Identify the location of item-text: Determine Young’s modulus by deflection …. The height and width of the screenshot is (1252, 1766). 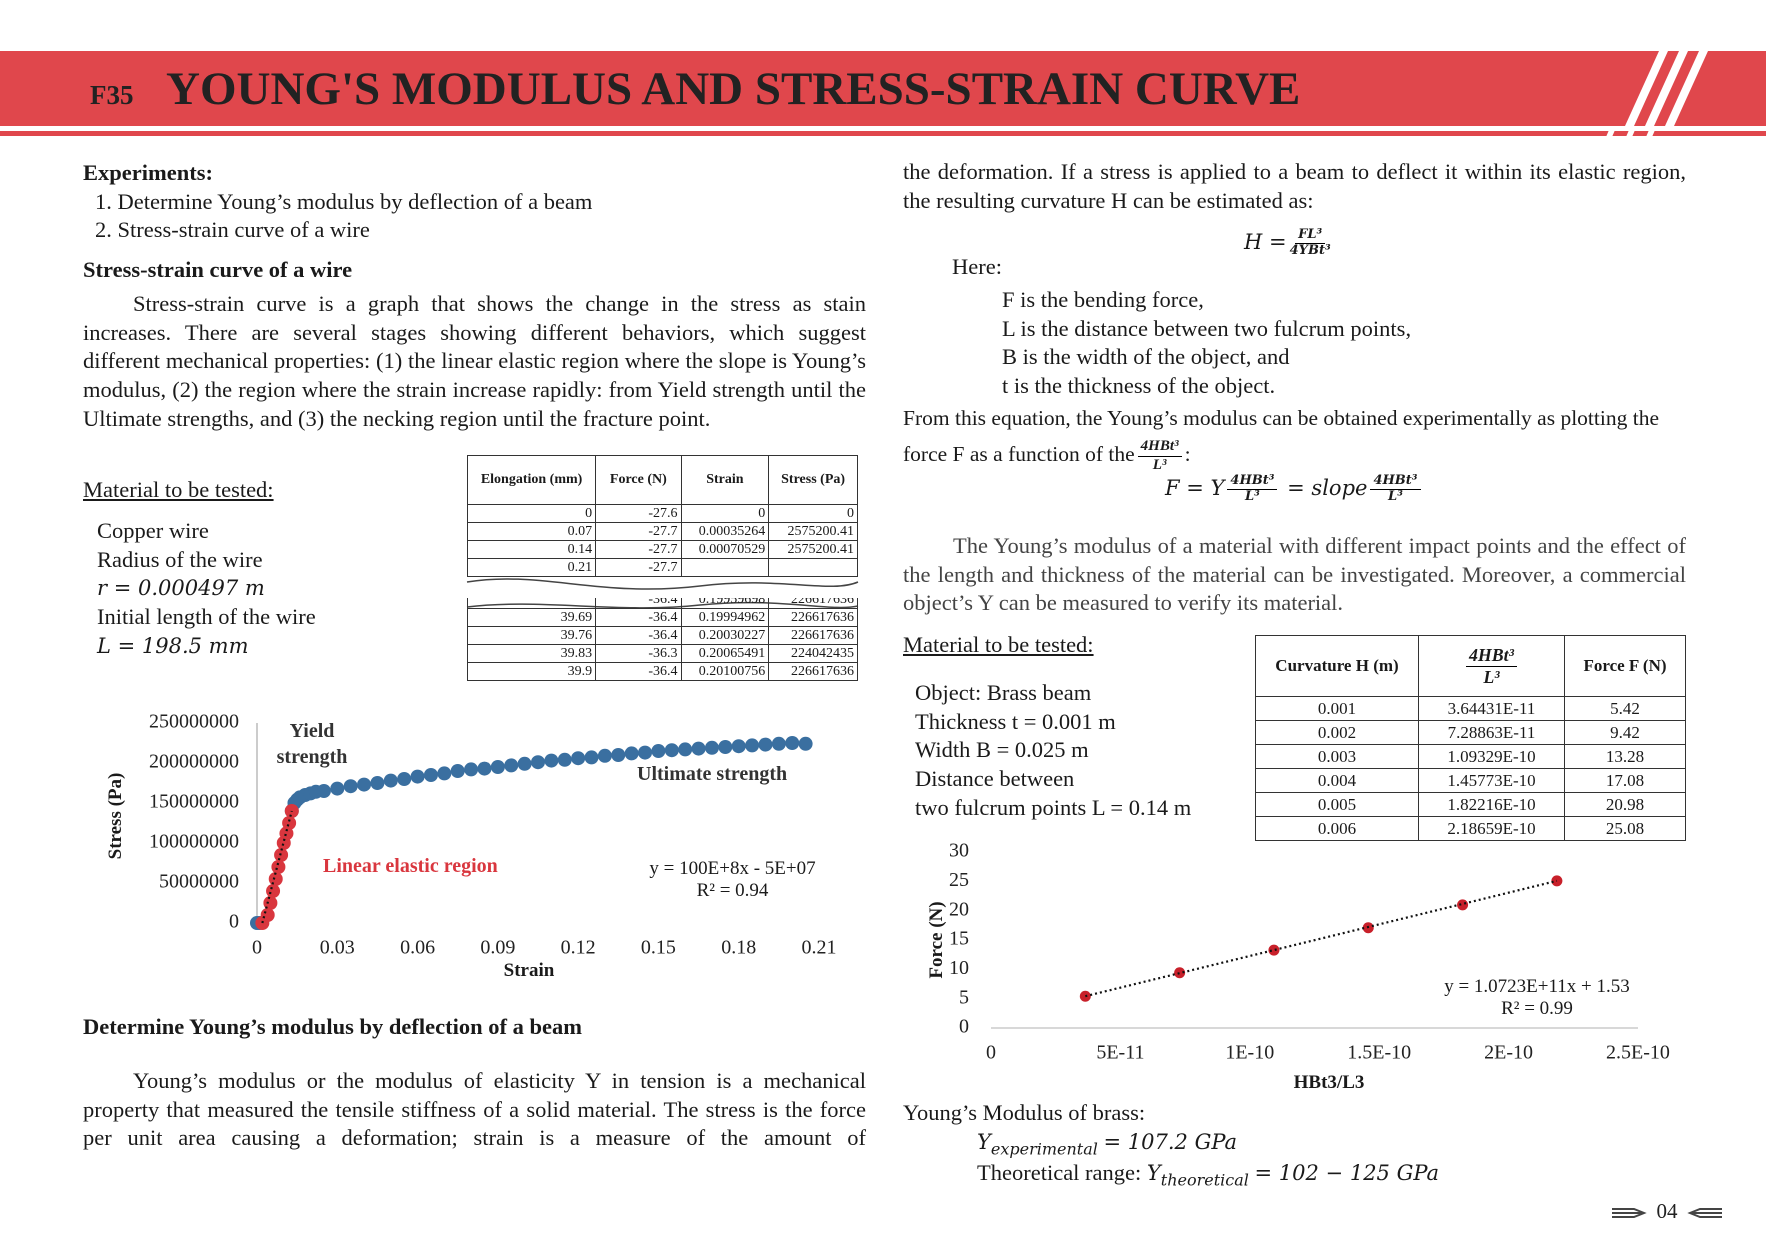
(355, 201).